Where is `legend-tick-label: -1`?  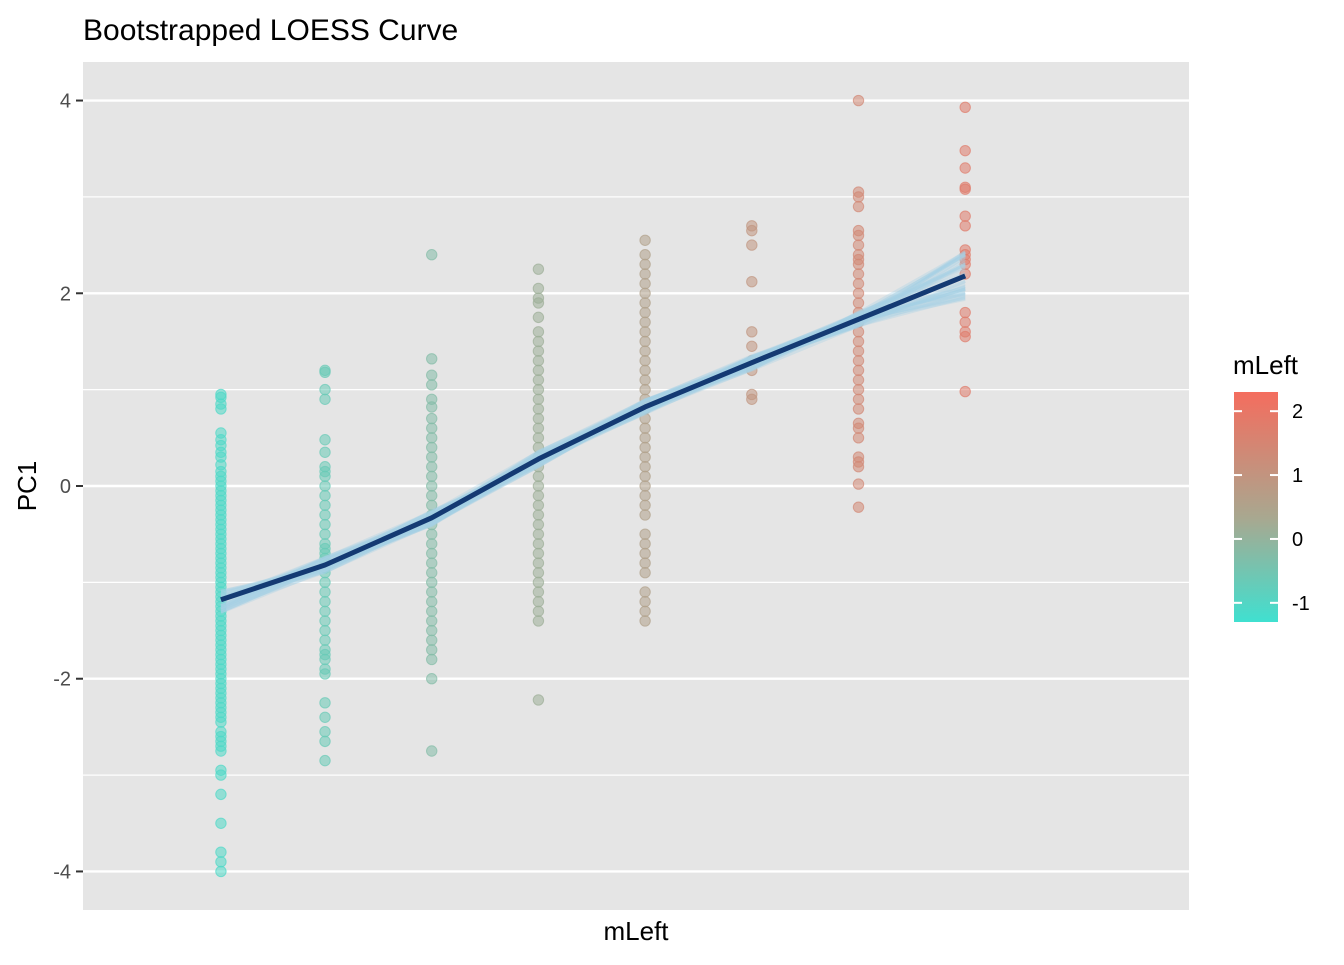 legend-tick-label: -1 is located at coordinates (1301, 604).